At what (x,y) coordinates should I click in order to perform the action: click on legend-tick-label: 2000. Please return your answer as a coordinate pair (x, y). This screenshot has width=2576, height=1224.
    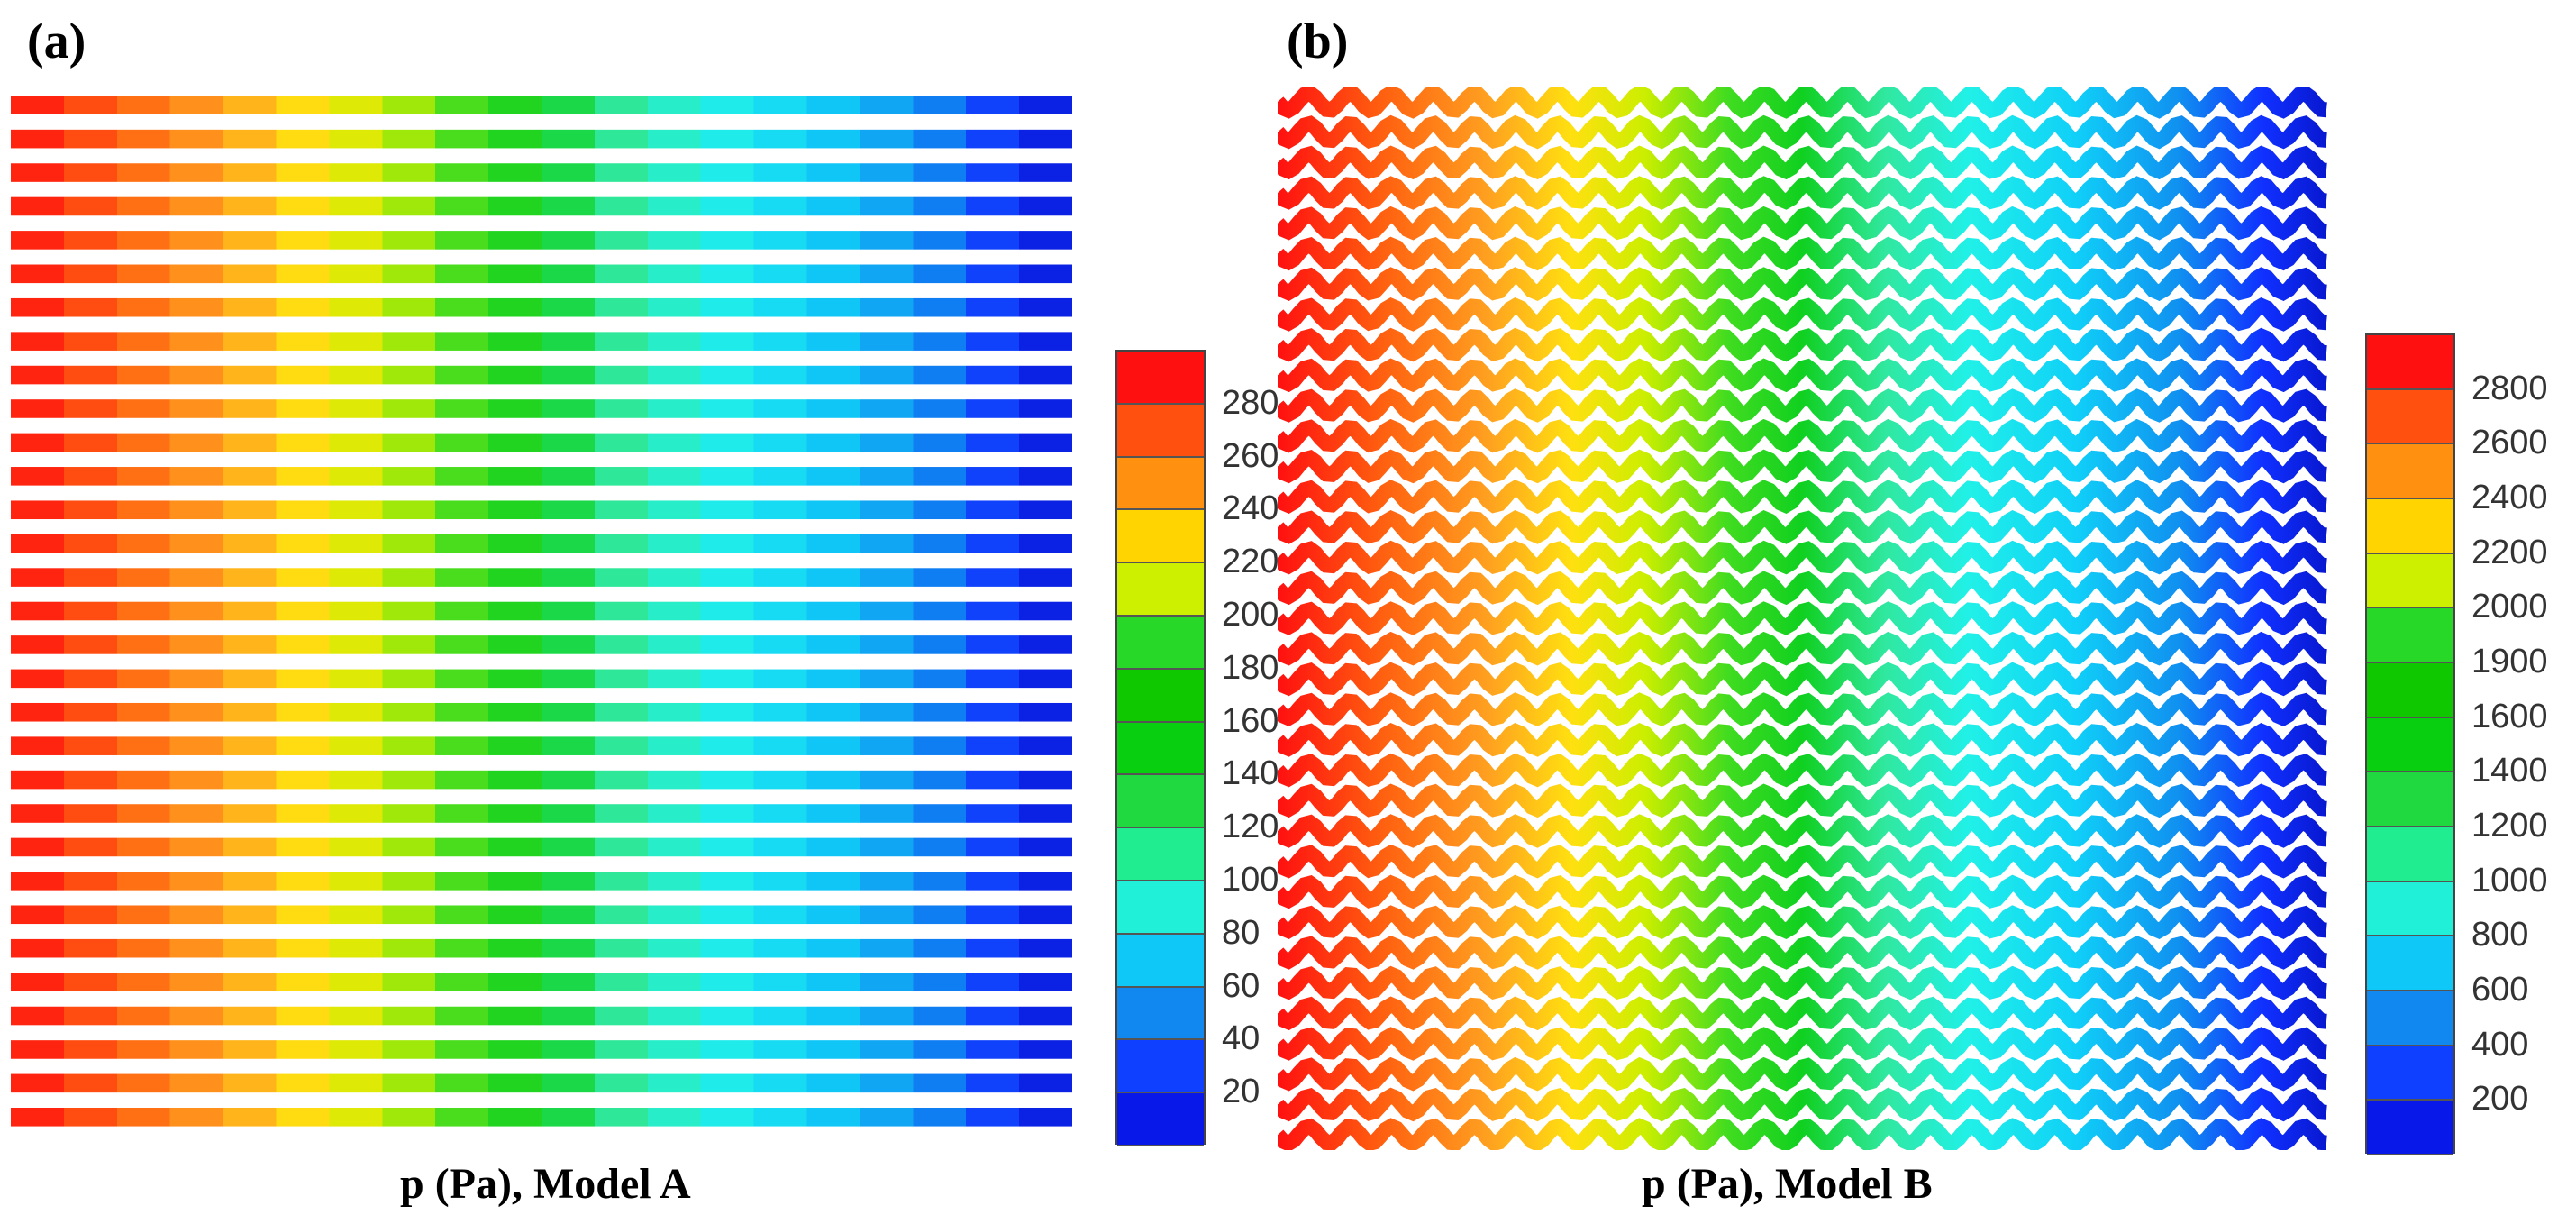
    Looking at the image, I should click on (2509, 607).